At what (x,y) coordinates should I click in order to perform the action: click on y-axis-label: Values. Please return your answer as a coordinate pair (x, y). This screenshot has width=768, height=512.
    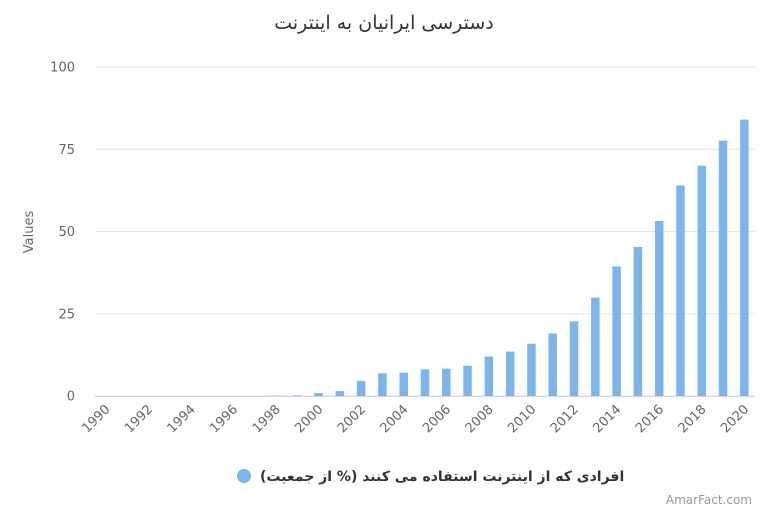
    Looking at the image, I should click on (29, 232).